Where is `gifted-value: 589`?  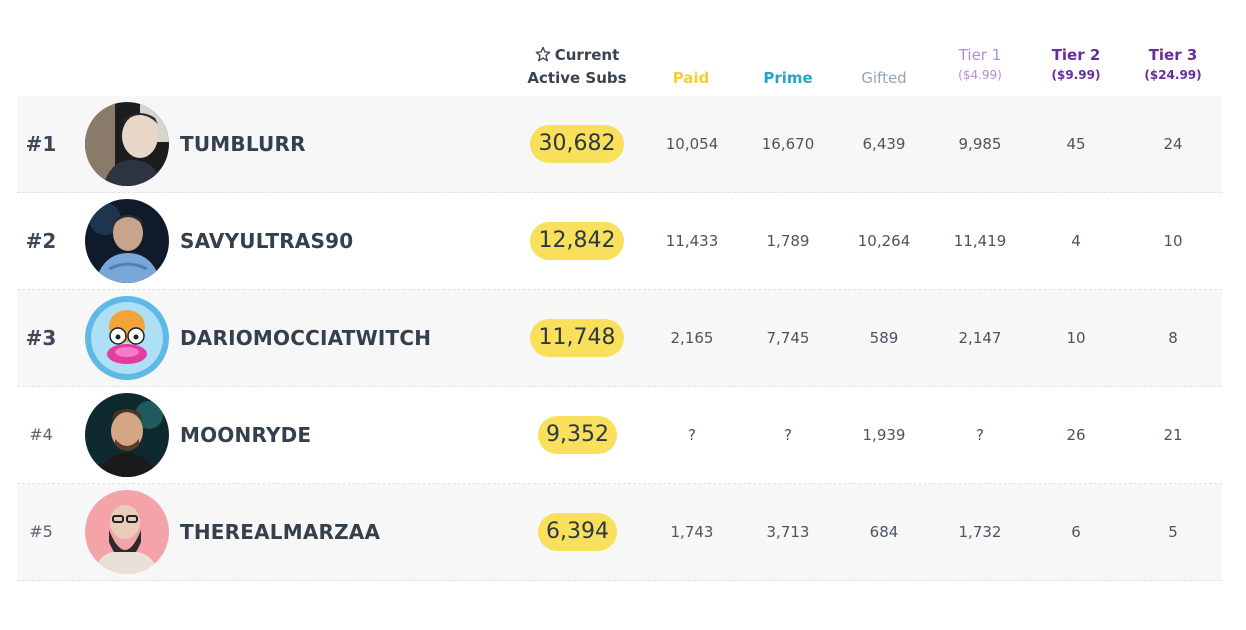
gifted-value: 589 is located at coordinates (884, 338).